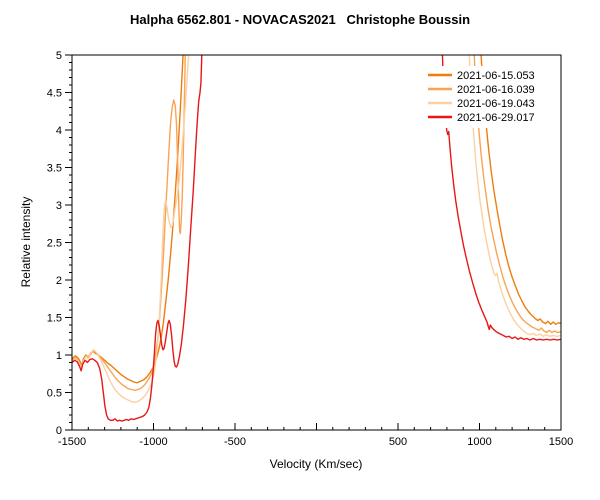 The width and height of the screenshot is (600, 500). Describe the element at coordinates (54, 169) in the screenshot. I see `y-tick-label: 3.5` at that location.